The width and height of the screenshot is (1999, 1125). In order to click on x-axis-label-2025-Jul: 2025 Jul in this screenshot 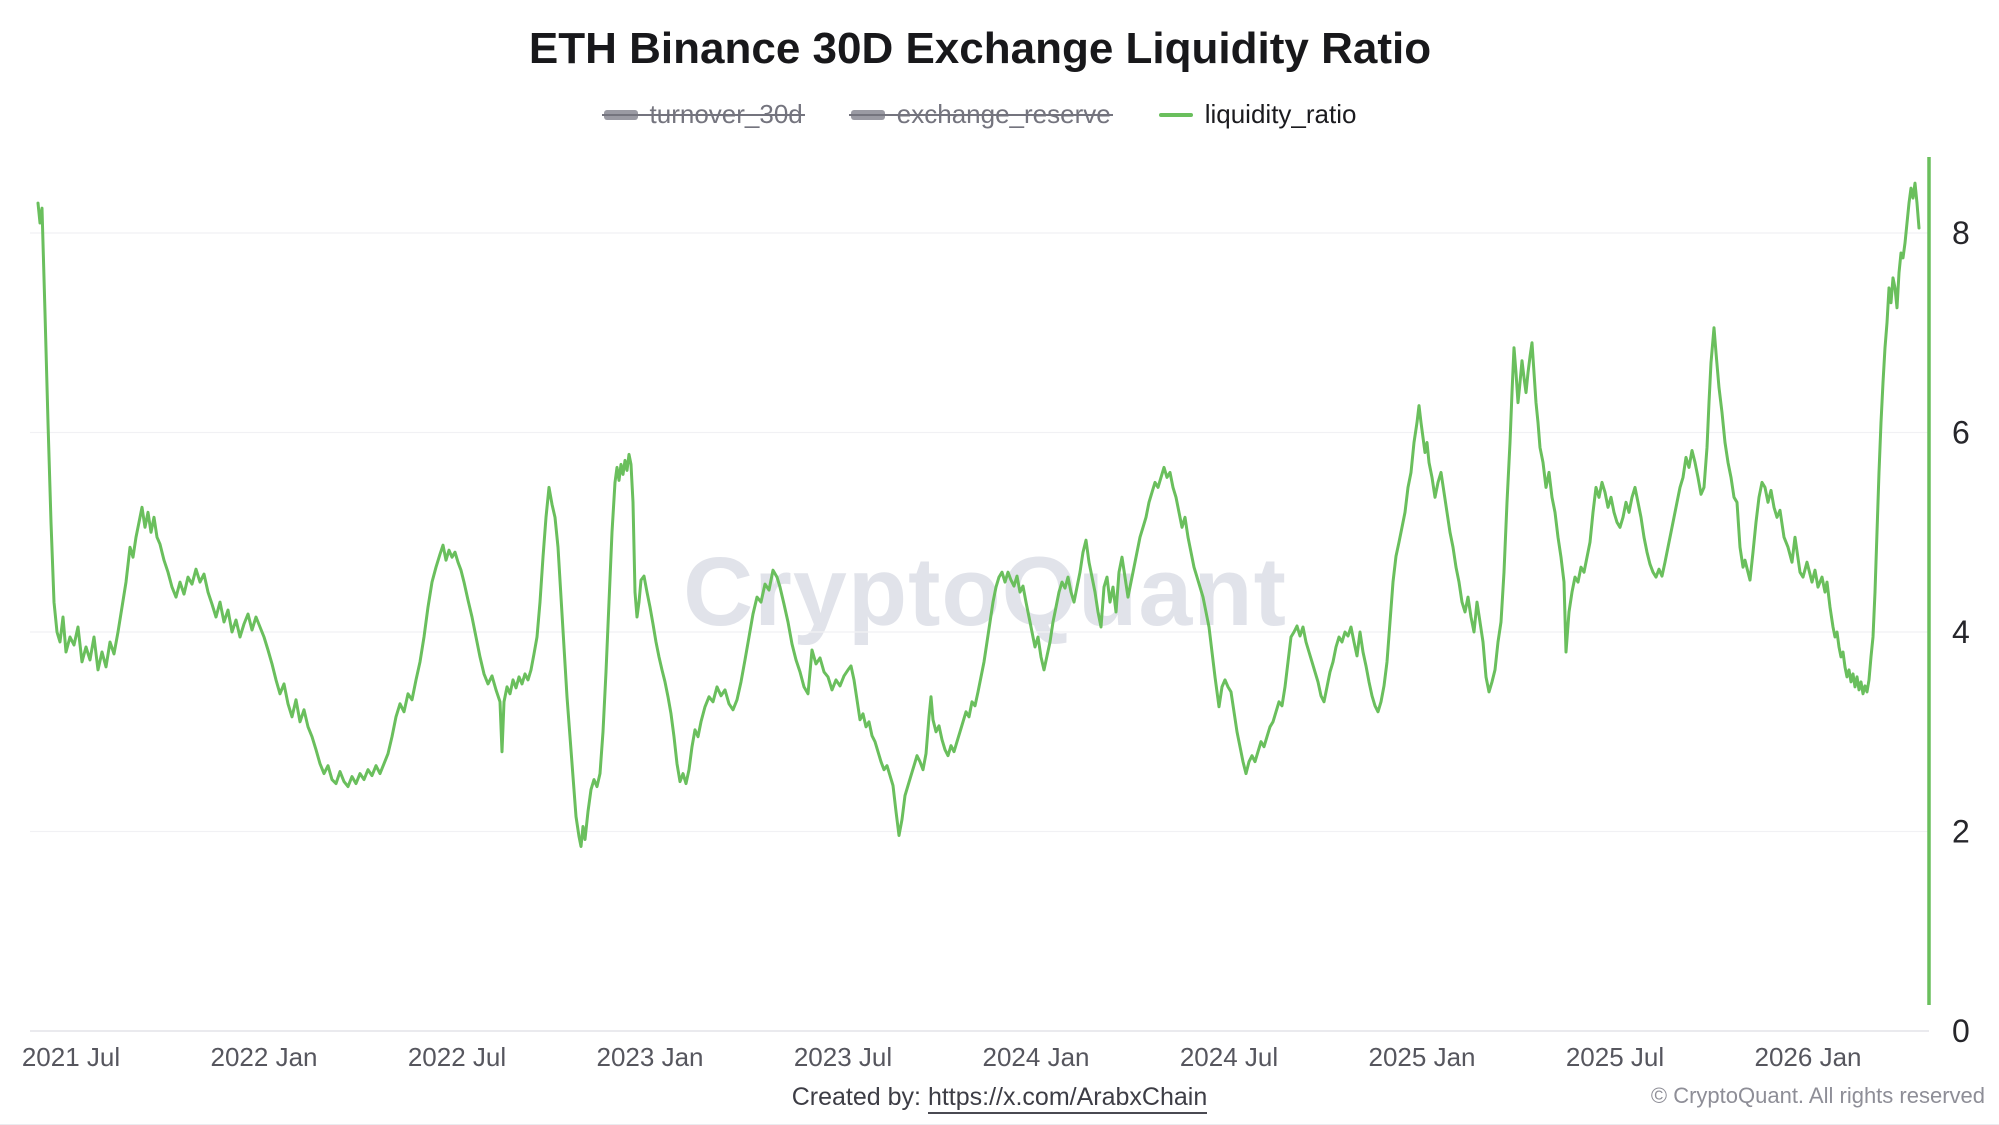, I will do `click(1615, 1057)`.